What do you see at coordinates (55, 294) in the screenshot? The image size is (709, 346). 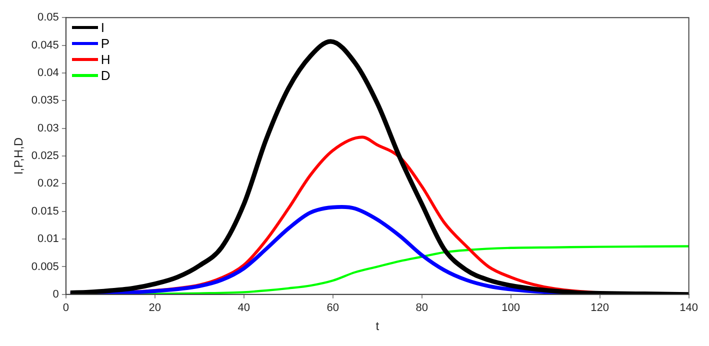 I see `y-tick-label: 0` at bounding box center [55, 294].